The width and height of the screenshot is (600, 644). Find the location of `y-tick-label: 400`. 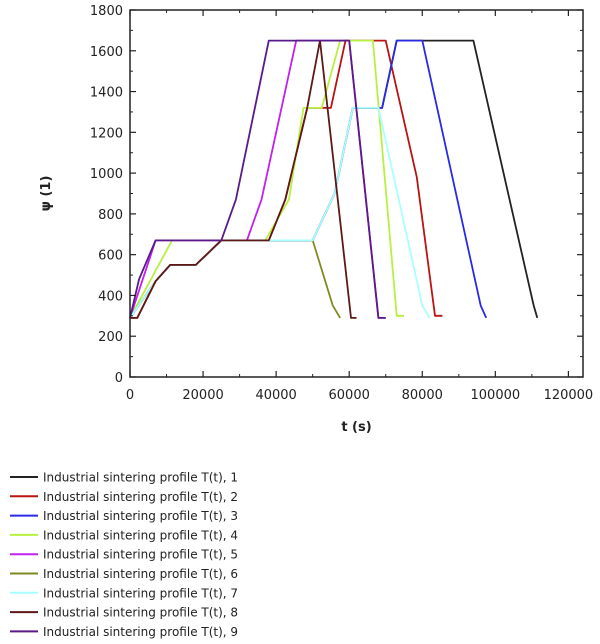

y-tick-label: 400 is located at coordinates (110, 296).